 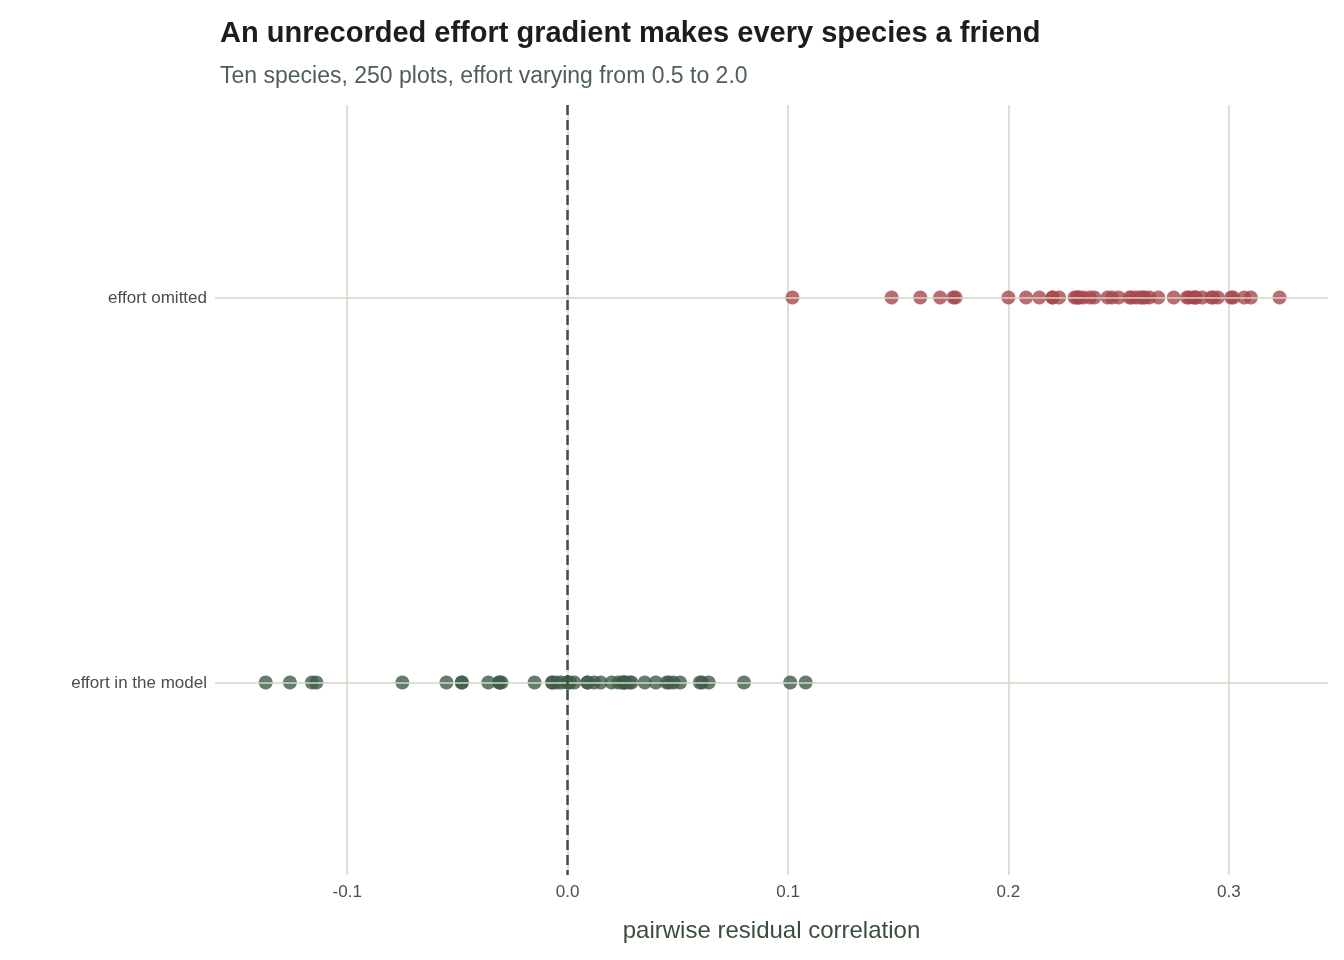 I want to click on y-tick-label: effort omitted, so click(x=157, y=297).